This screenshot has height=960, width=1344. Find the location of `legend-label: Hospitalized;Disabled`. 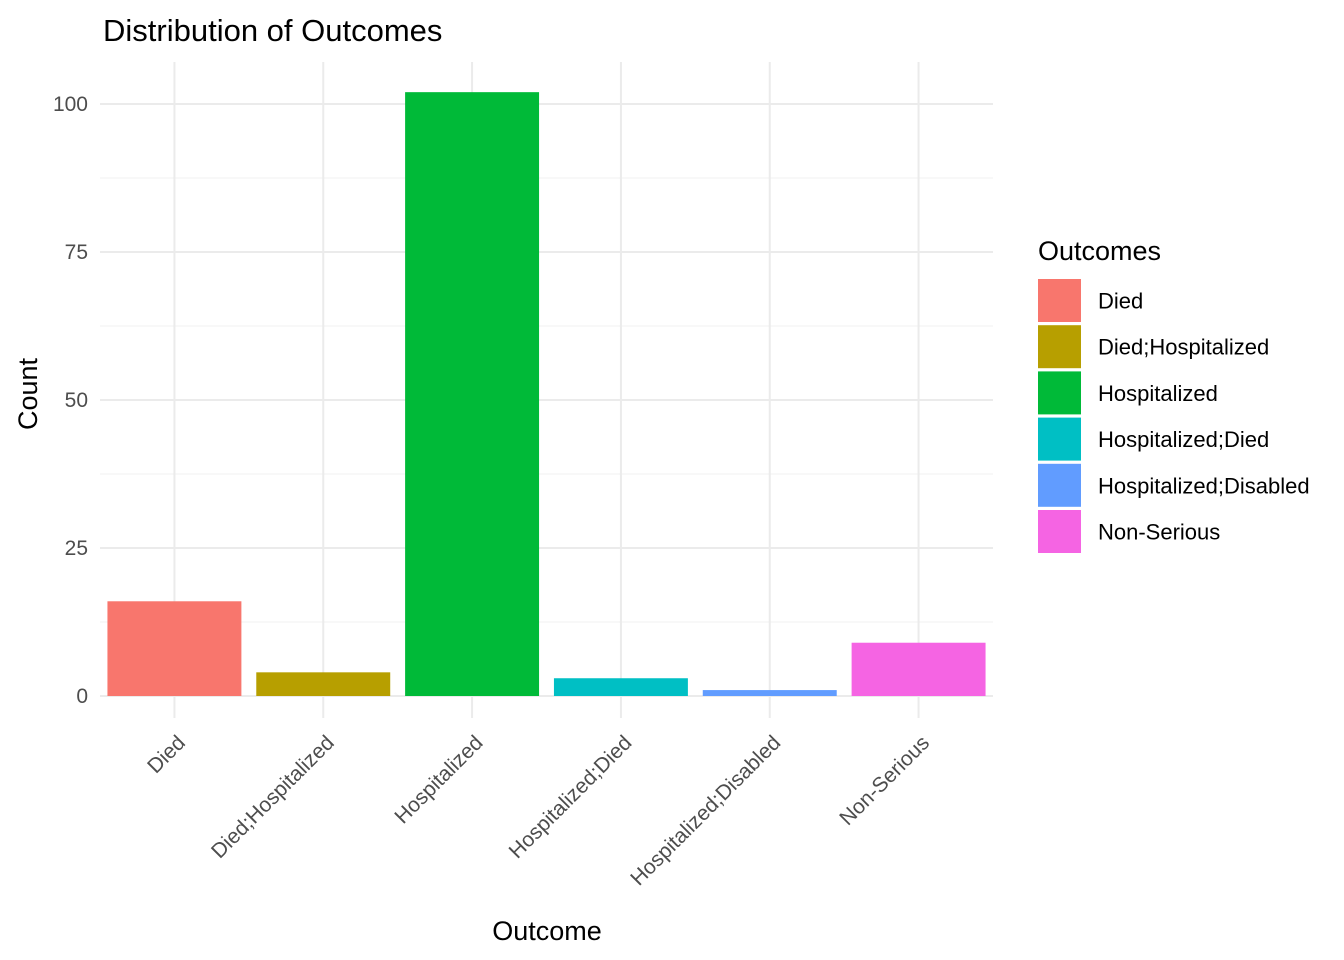

legend-label: Hospitalized;Disabled is located at coordinates (1204, 485).